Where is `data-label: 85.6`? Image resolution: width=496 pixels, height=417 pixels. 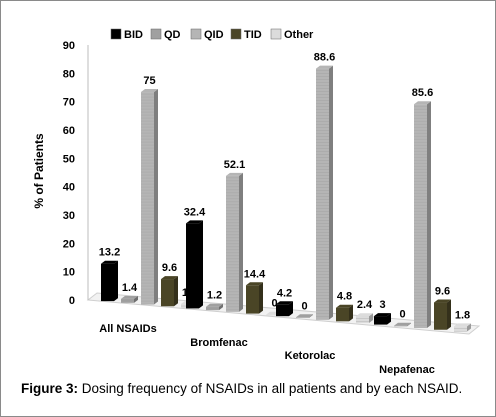
data-label: 85.6 is located at coordinates (422, 93).